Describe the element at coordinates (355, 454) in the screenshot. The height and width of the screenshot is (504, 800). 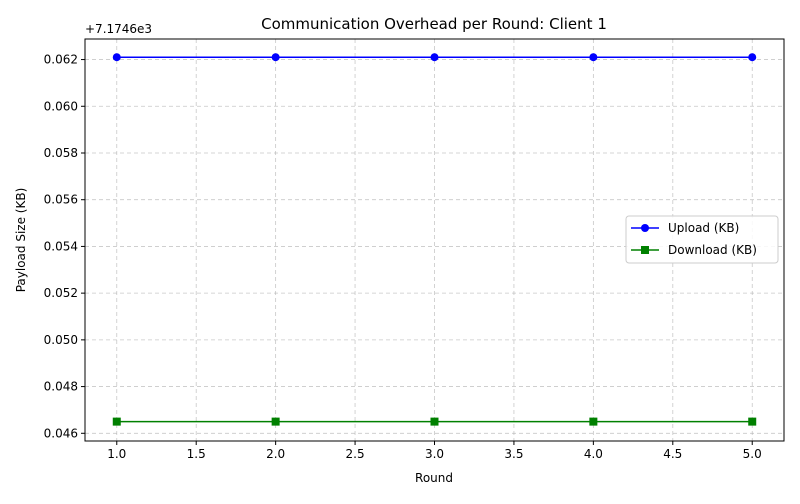
I see `x-tick-label: 2.5` at that location.